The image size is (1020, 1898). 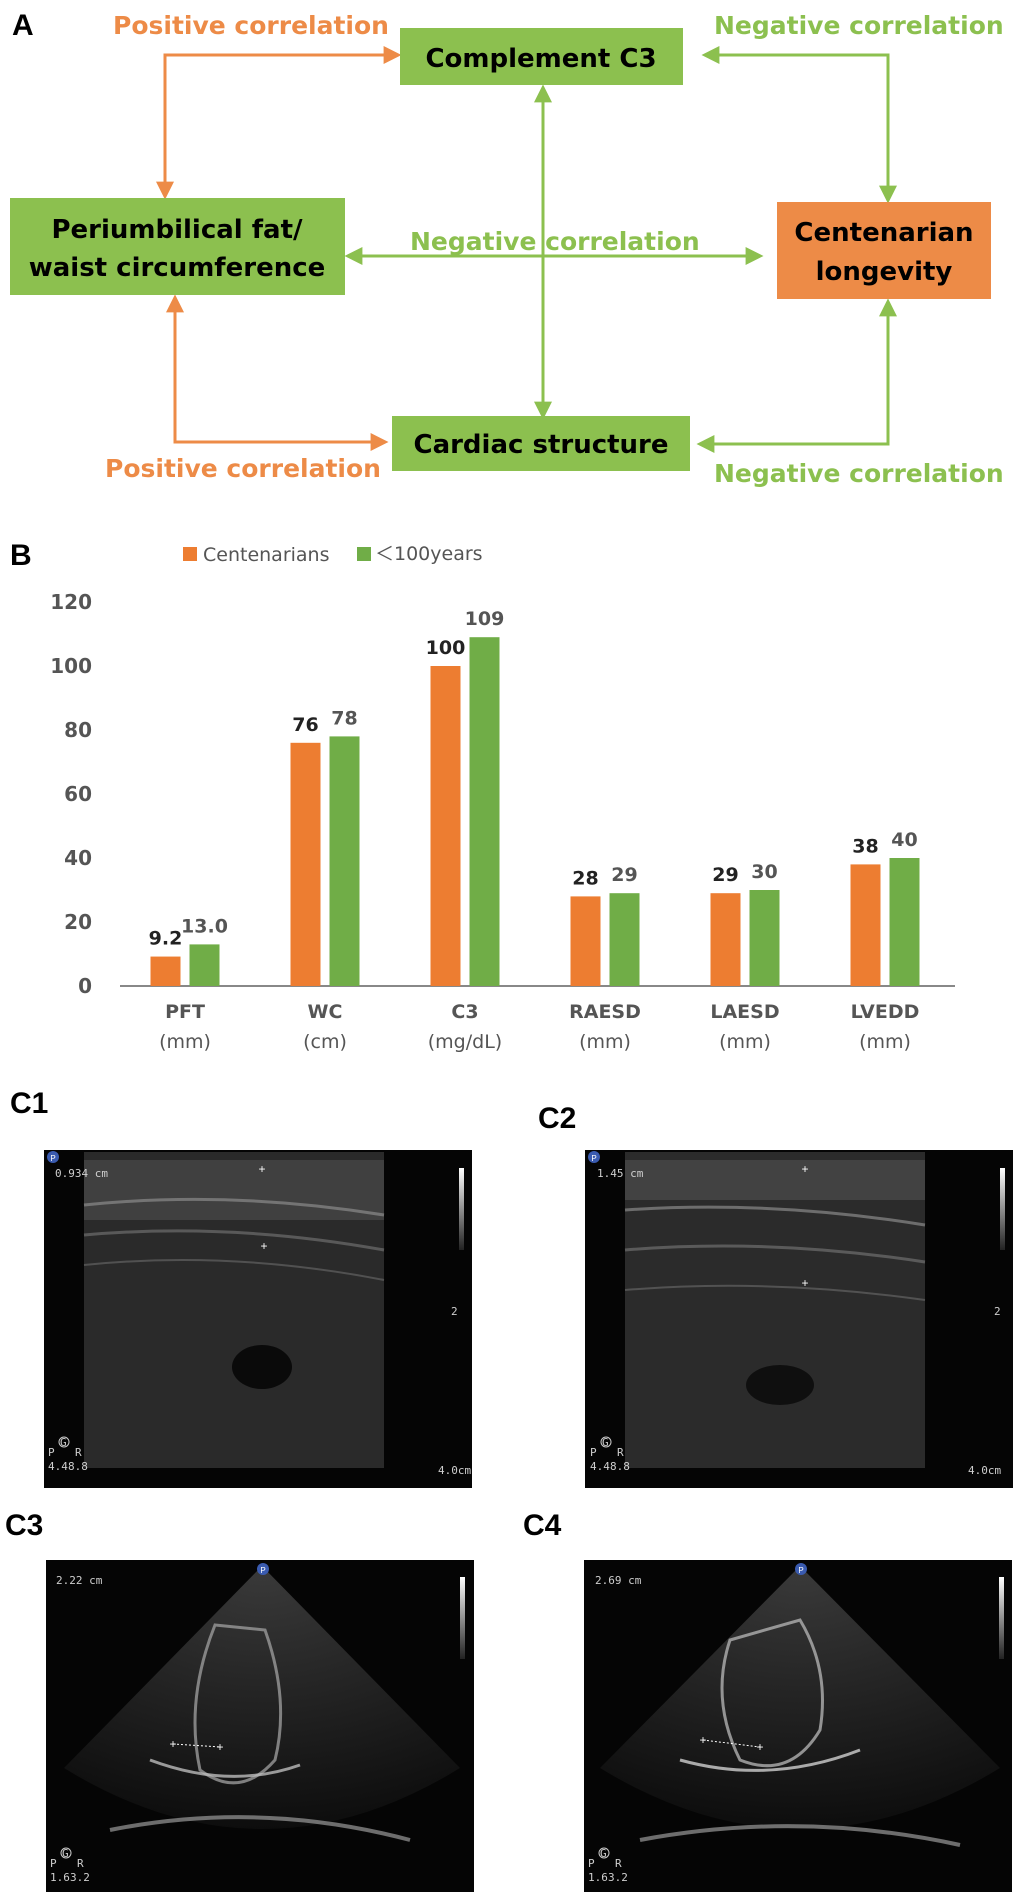 What do you see at coordinates (305, 864) in the screenshot?
I see `bar-centenarians-wc` at bounding box center [305, 864].